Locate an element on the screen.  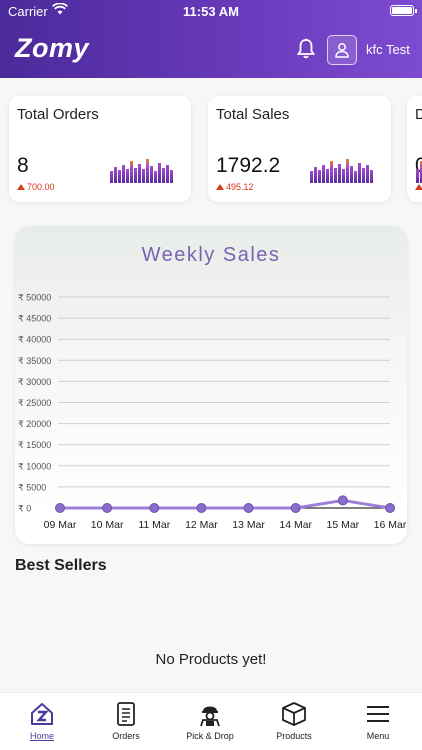
card-value: 1792.2 is located at coordinates (248, 165).